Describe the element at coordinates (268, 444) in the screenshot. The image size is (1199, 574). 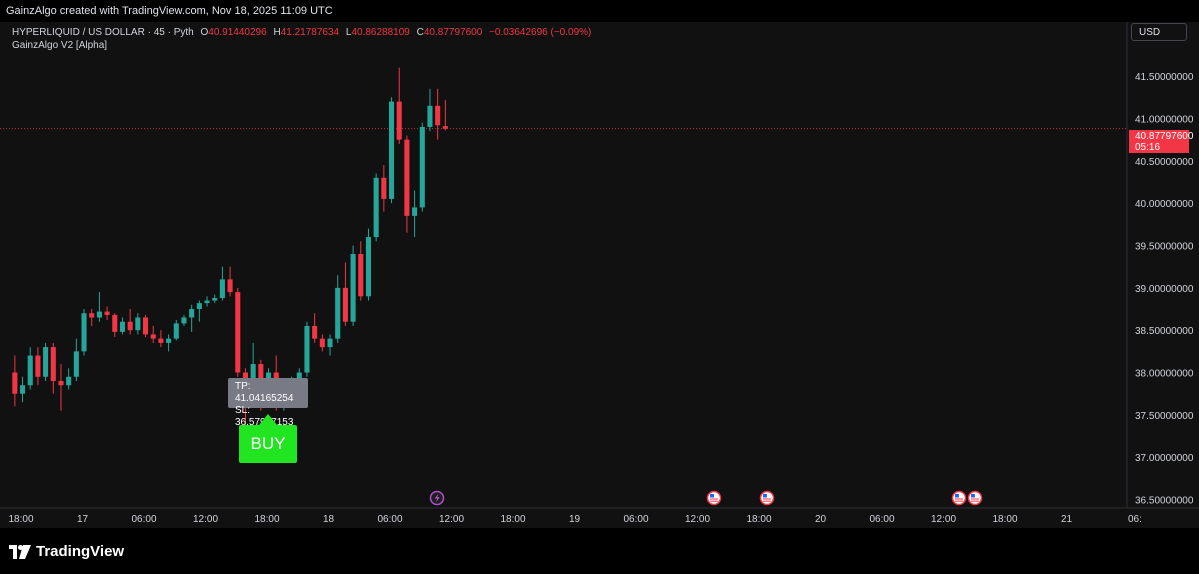
I see `buy-signal-label: BUY` at that location.